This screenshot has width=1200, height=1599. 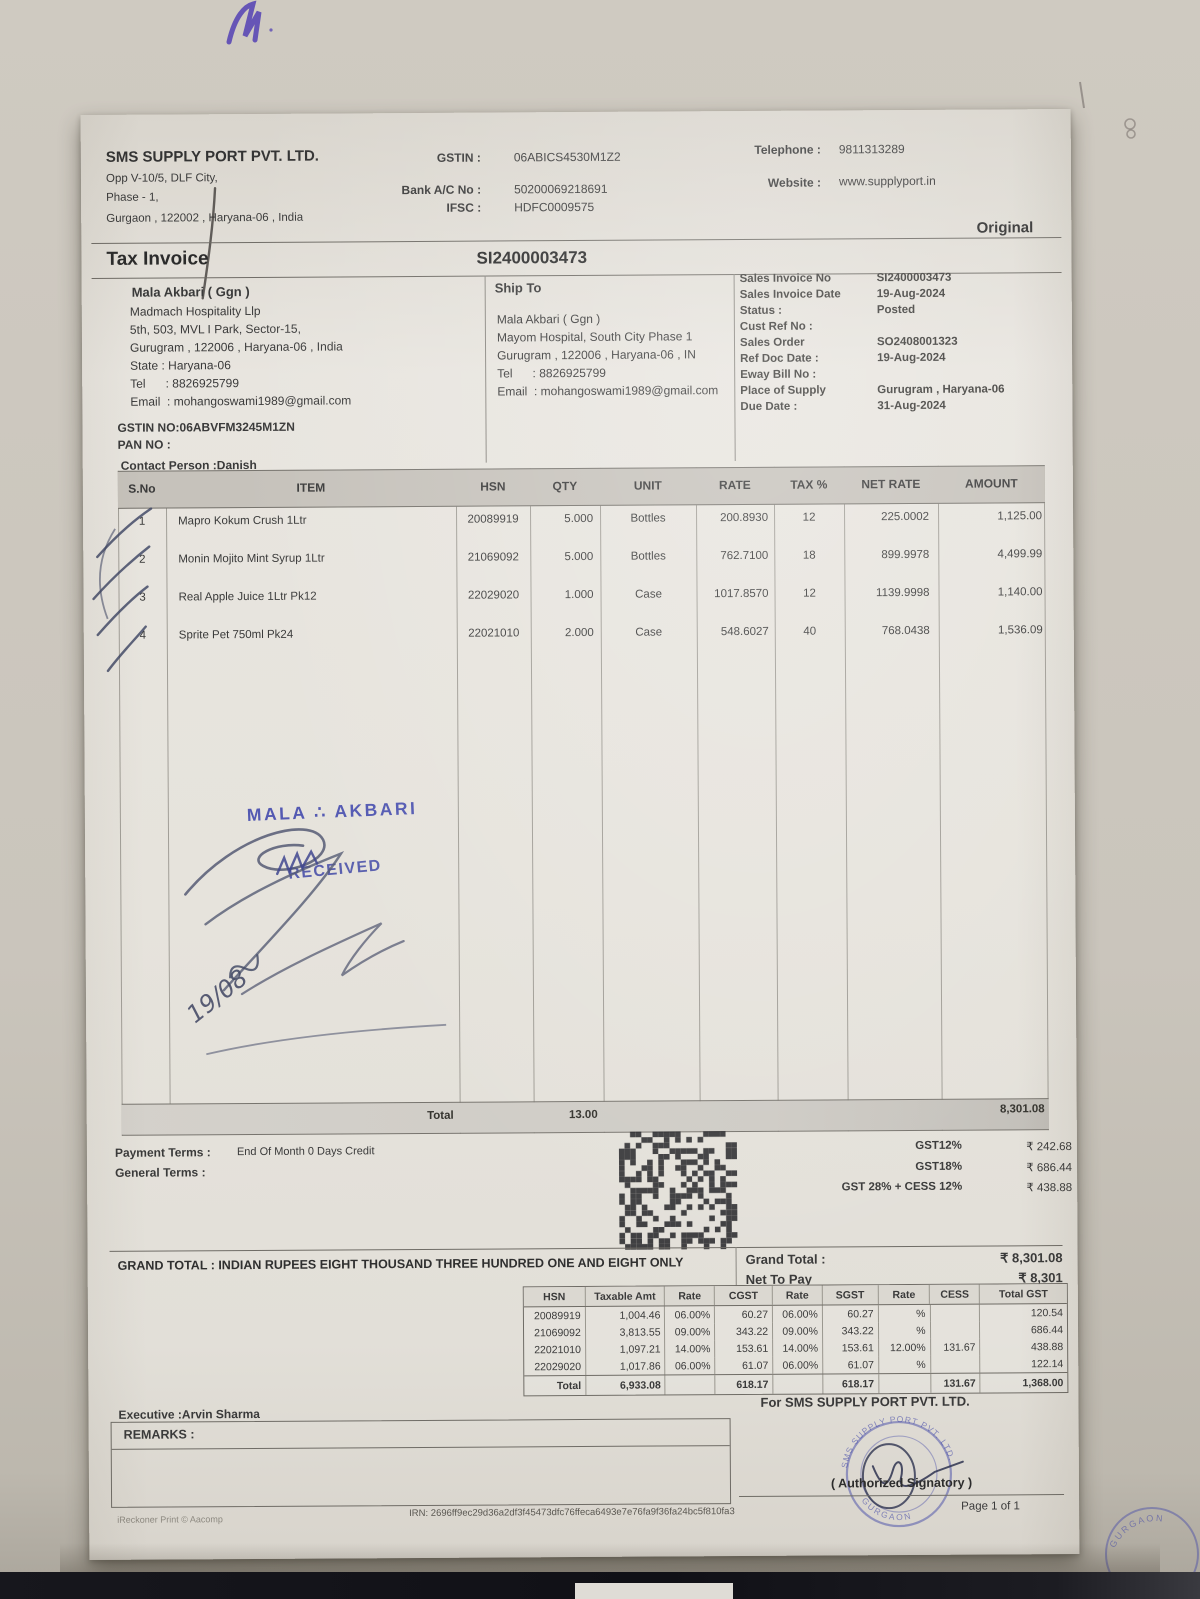 What do you see at coordinates (1046, 1312) in the screenshot?
I see `table-cell: 120.54` at bounding box center [1046, 1312].